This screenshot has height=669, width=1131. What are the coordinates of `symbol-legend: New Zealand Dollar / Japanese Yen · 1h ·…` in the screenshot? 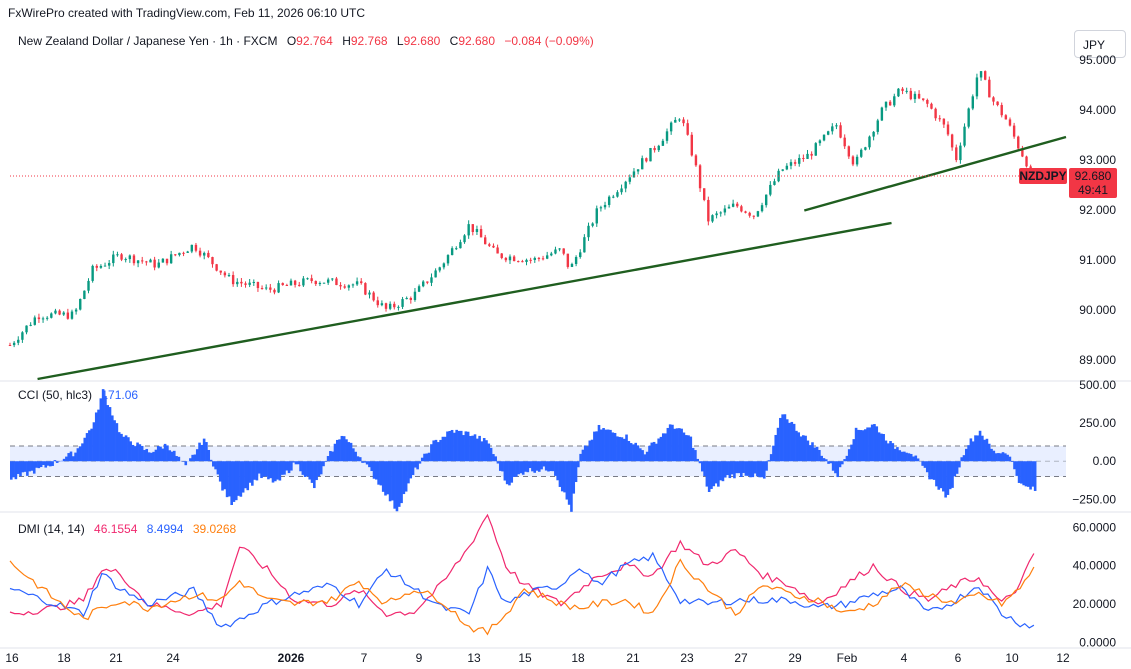 It's located at (306, 41).